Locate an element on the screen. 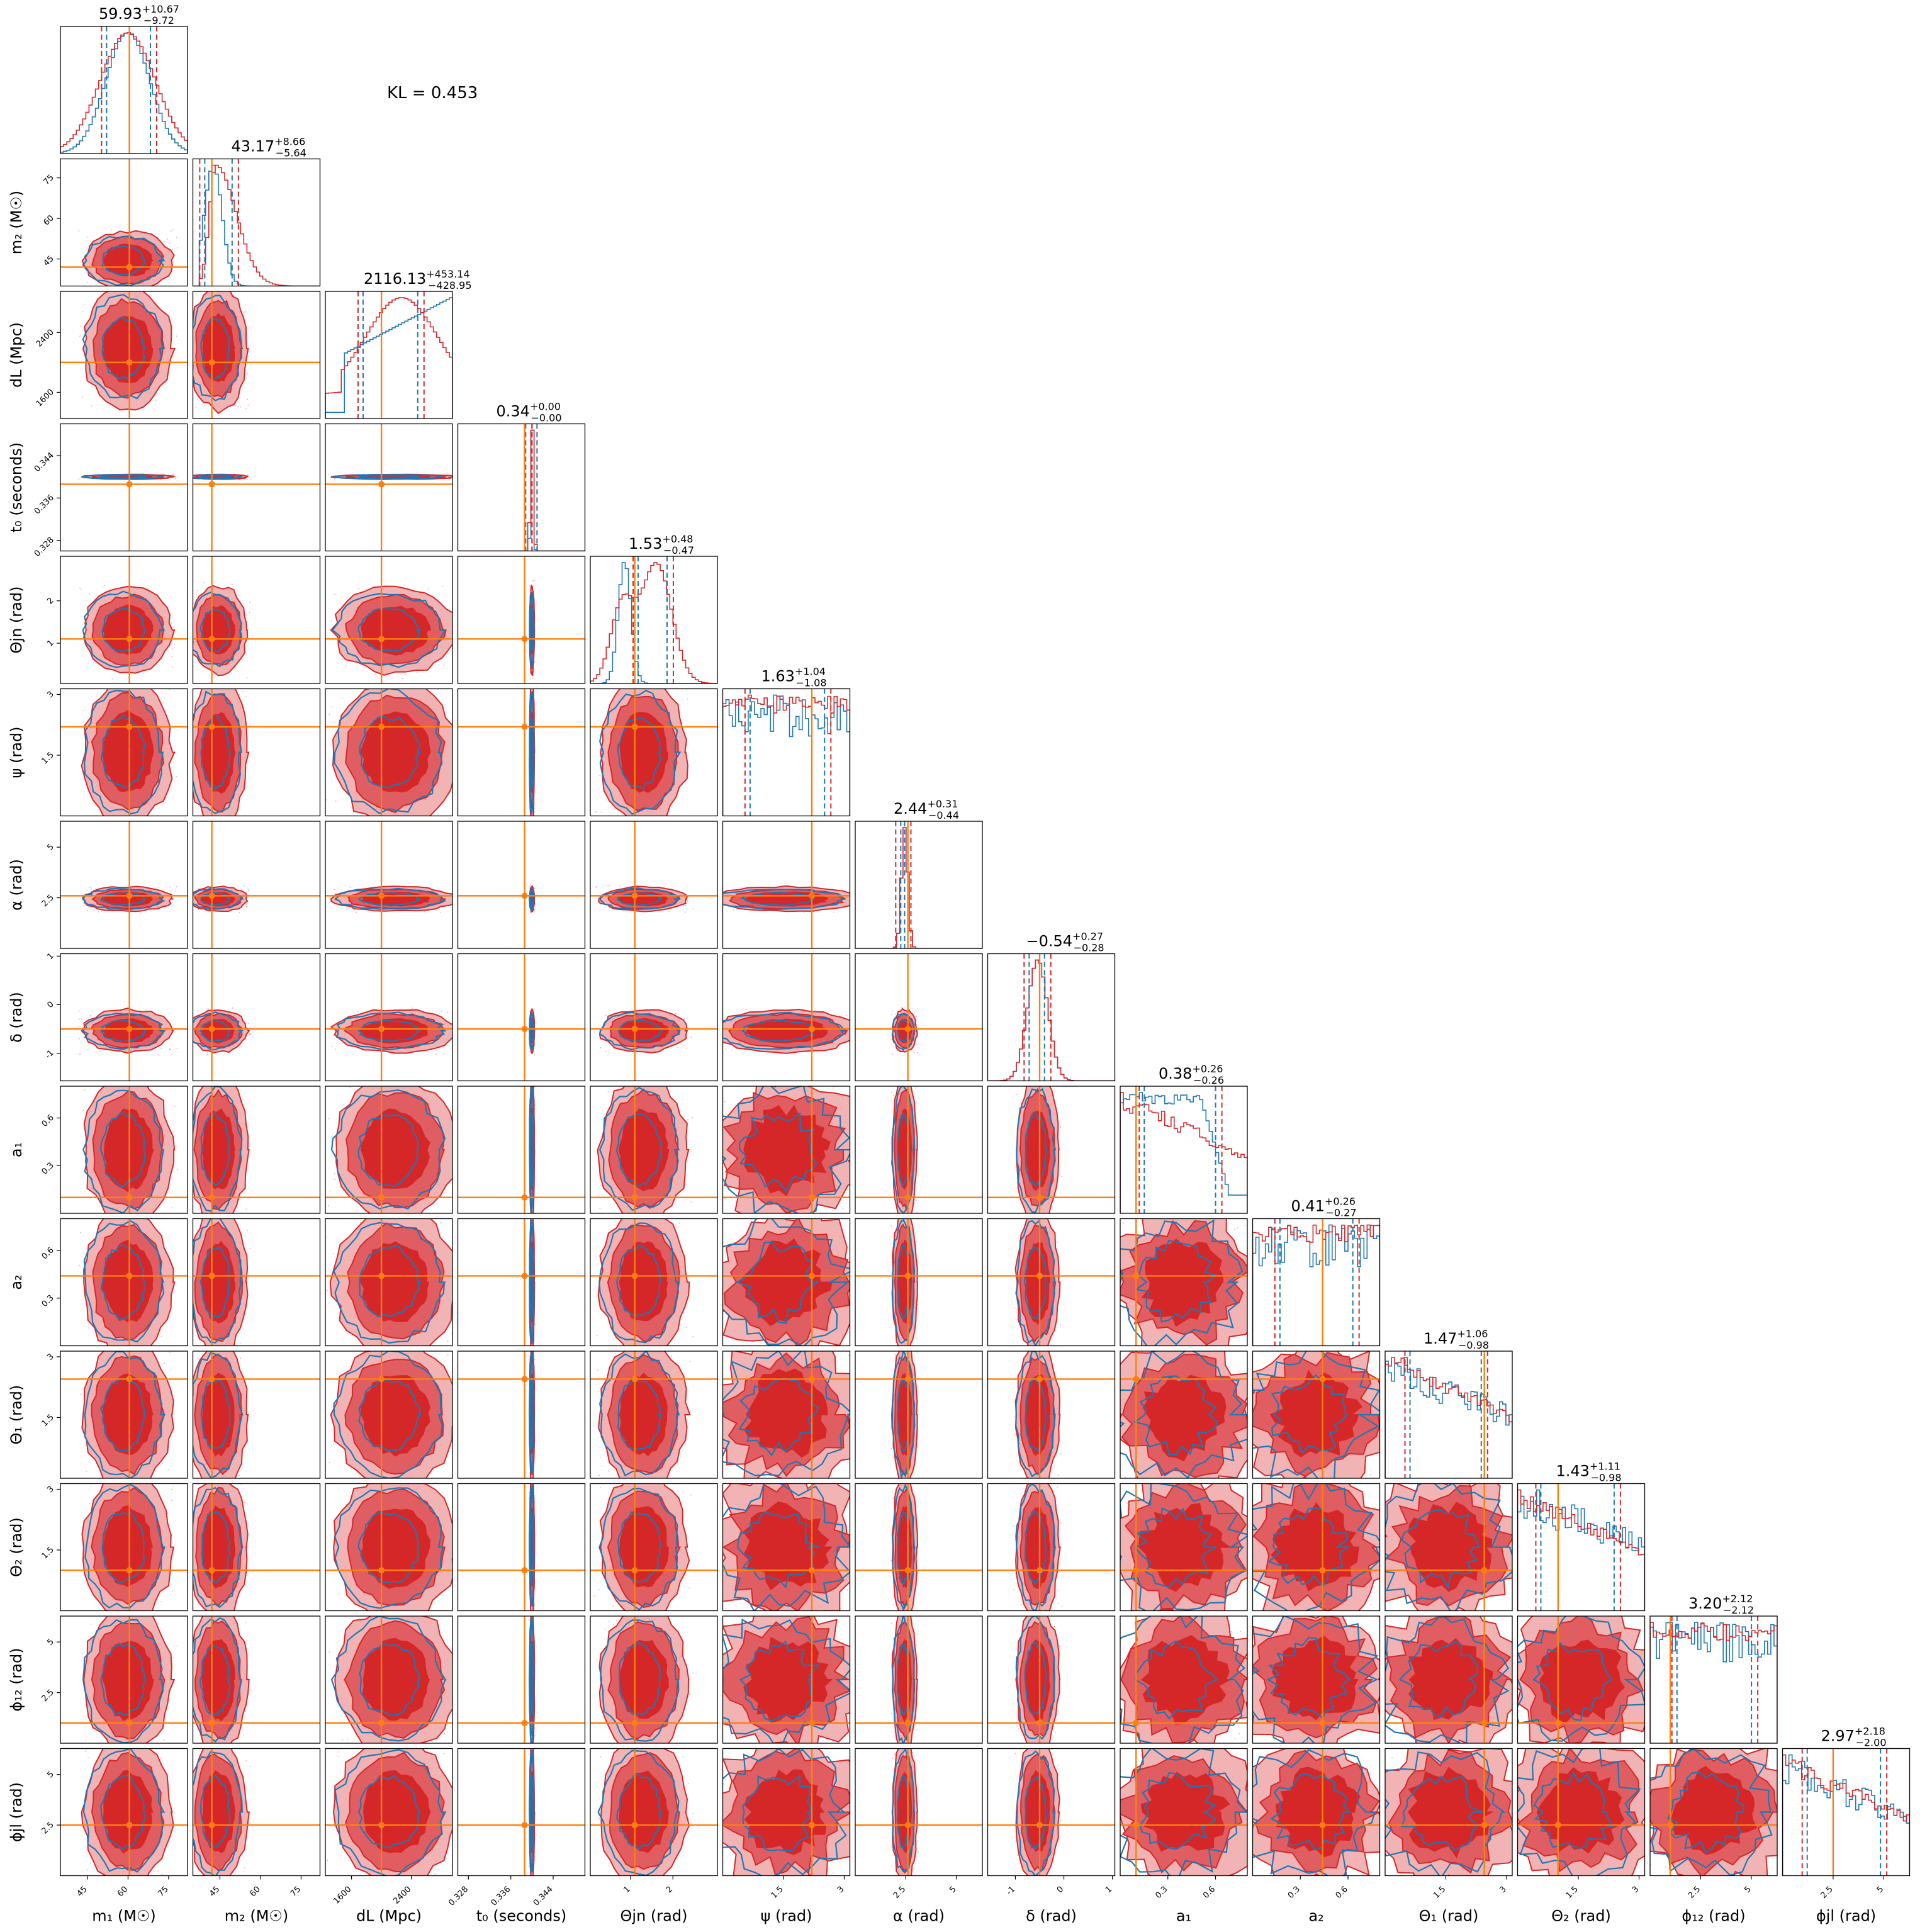 This screenshot has width=1932, height=1932. contour-blue-inner-a2-alpha is located at coordinates (904, 1282).